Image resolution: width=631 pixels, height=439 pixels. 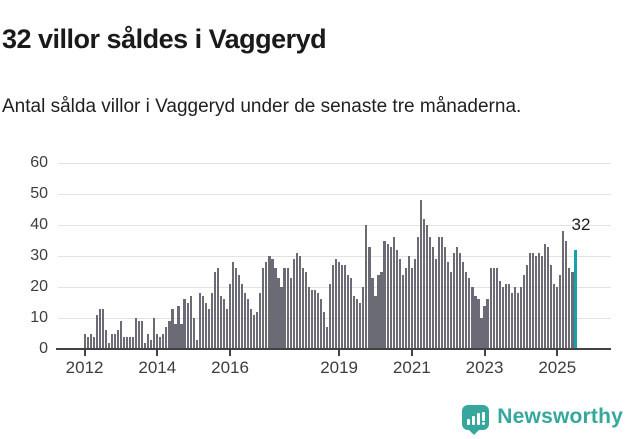 I want to click on y-axis-label: 0, so click(x=43, y=348).